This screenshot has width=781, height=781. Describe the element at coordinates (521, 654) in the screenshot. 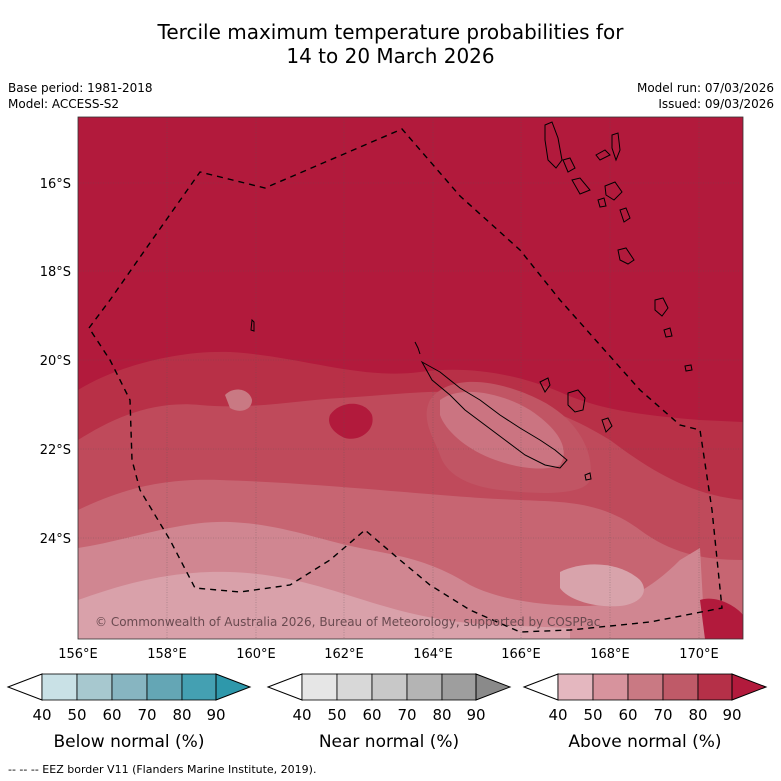

I see `lon-label: 166°E` at that location.